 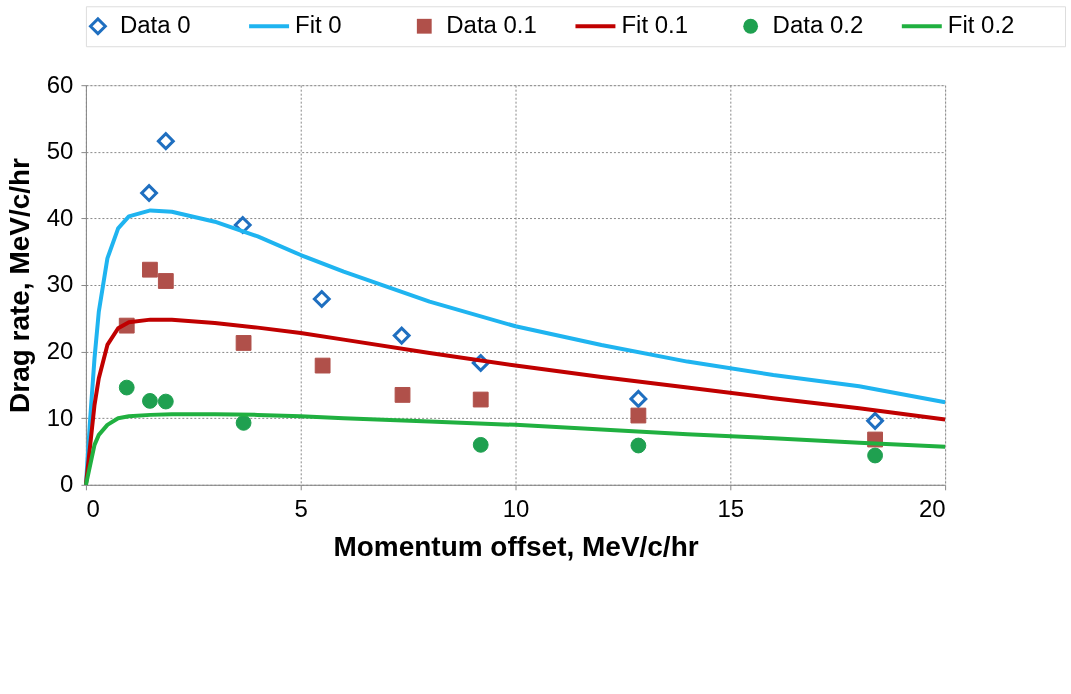 What do you see at coordinates (60, 217) in the screenshot?
I see `y-tick-label: 40` at bounding box center [60, 217].